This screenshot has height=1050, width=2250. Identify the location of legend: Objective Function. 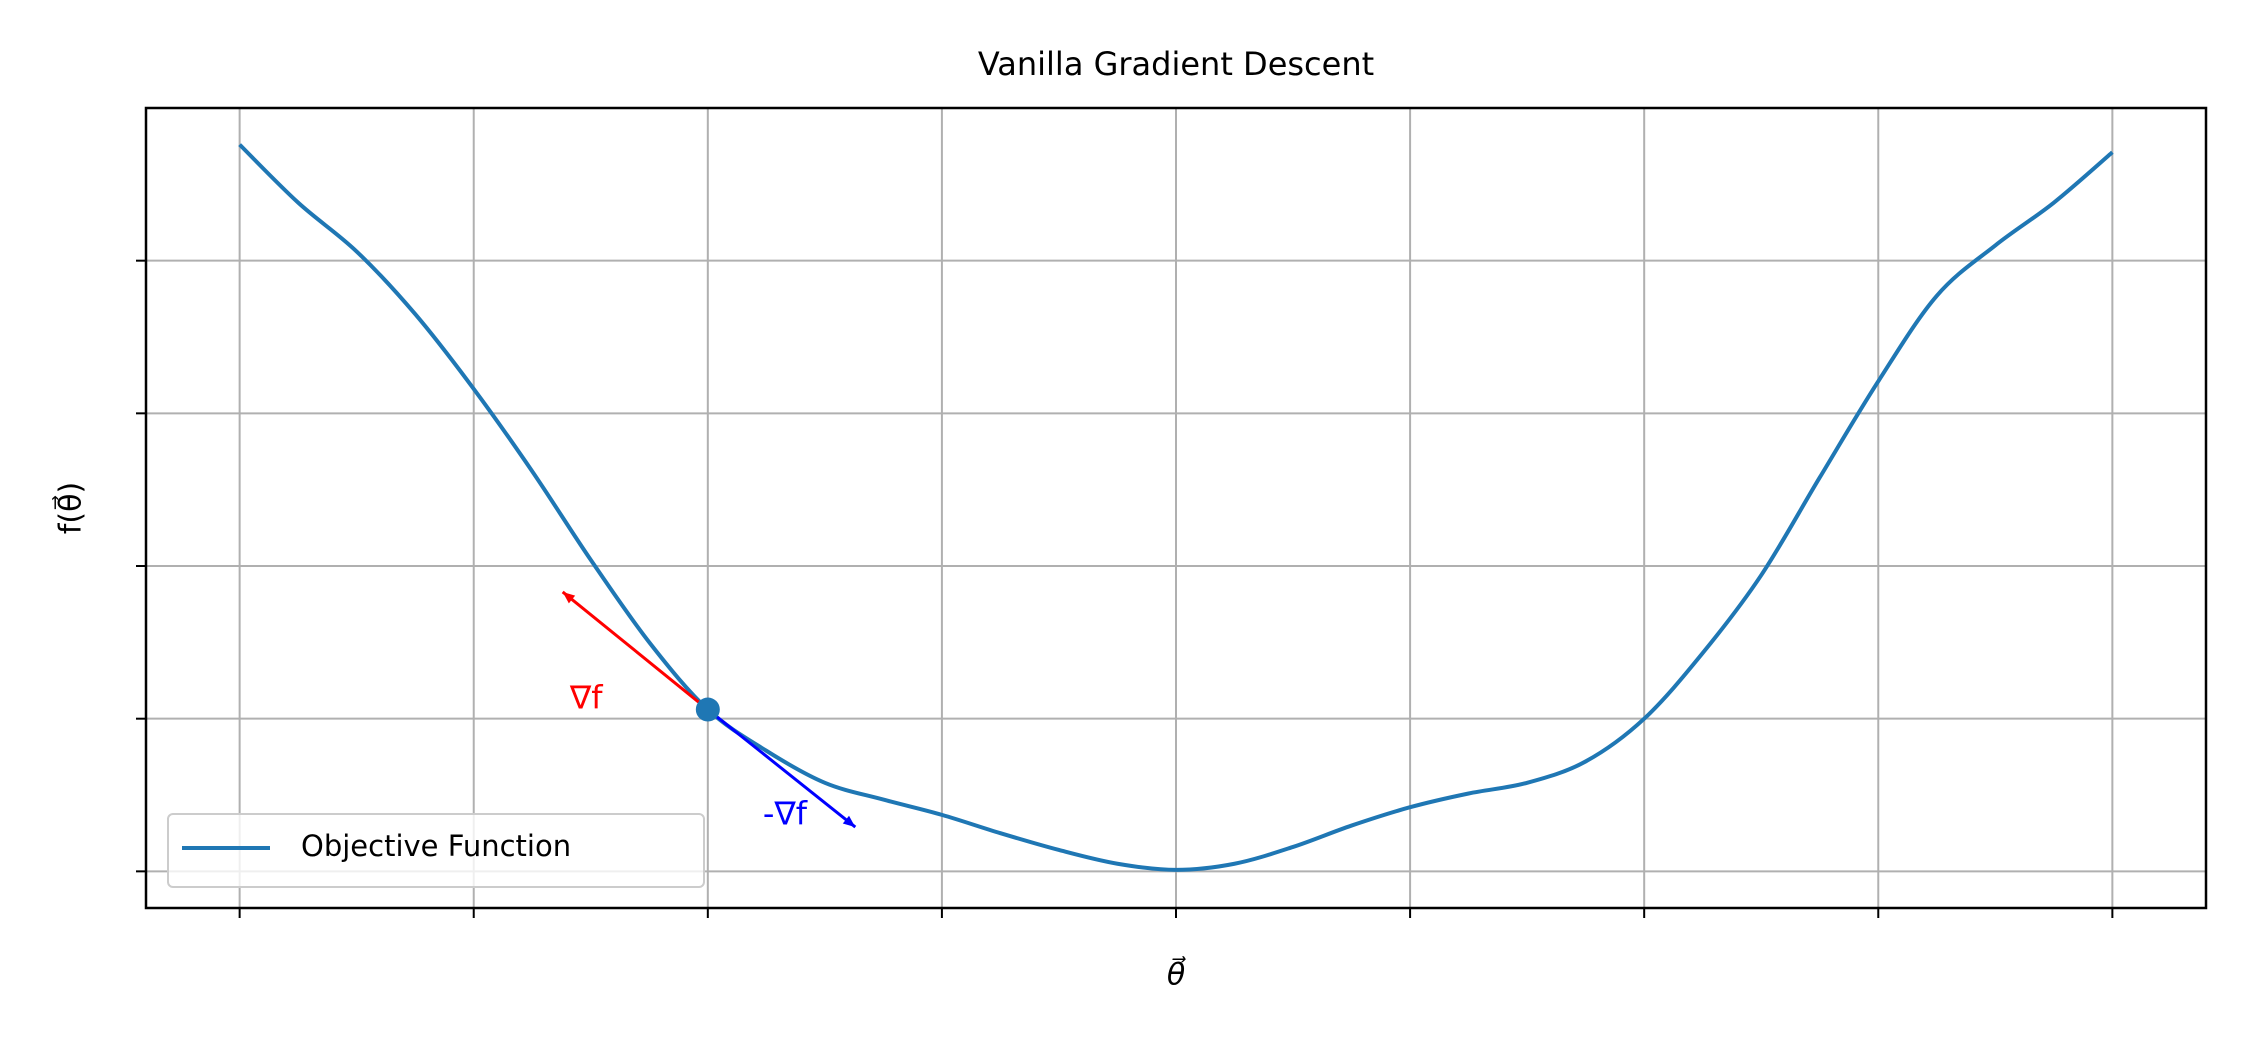
(436, 850).